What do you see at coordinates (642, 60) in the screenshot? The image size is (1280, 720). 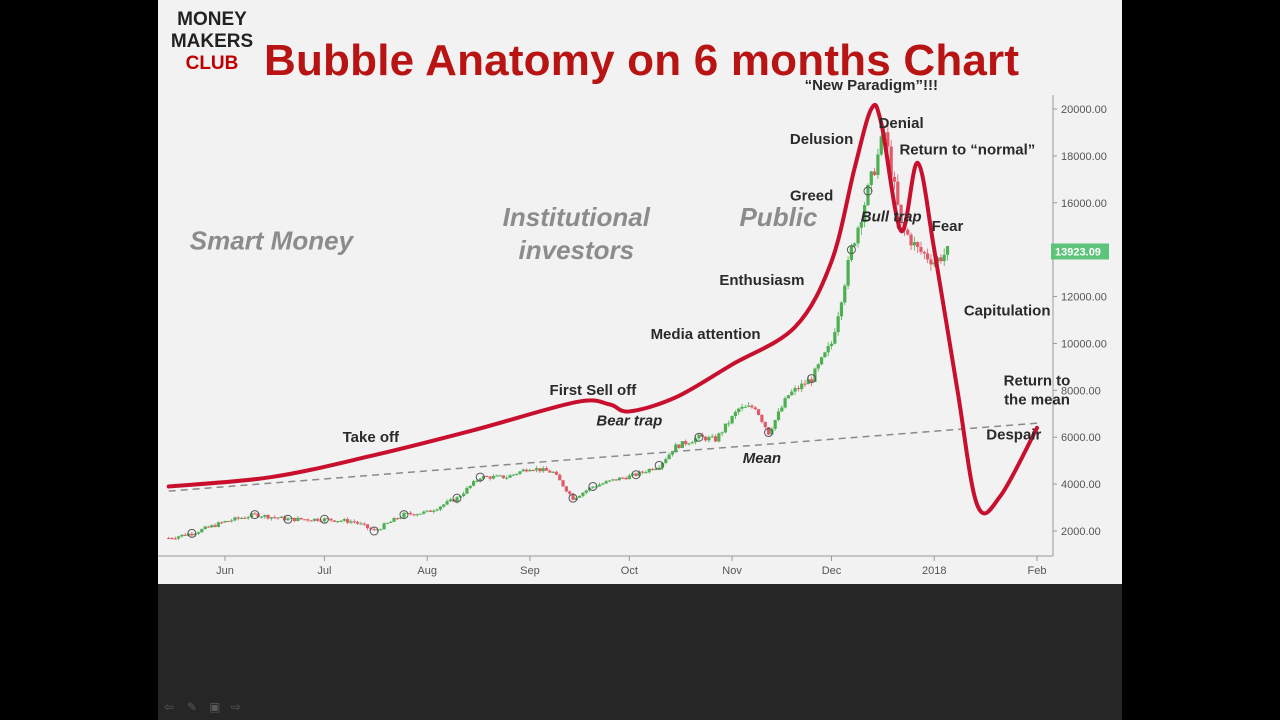 I see `slide-title: Bubble Anatomy on 6 months Chart` at bounding box center [642, 60].